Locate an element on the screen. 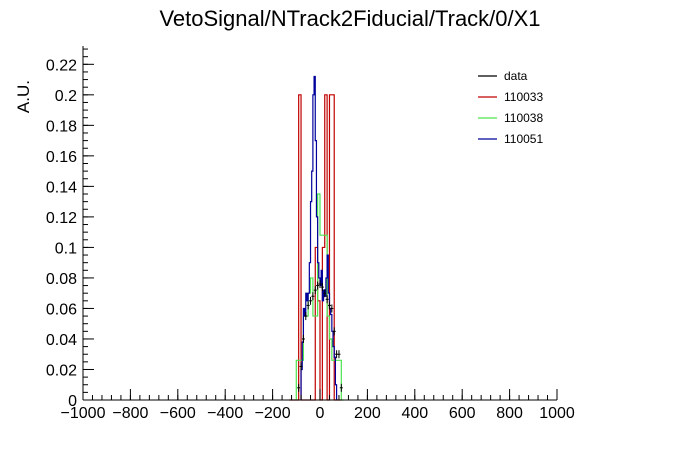 The height and width of the screenshot is (472, 696). y-tick-label: 0.04 is located at coordinates (61, 340).